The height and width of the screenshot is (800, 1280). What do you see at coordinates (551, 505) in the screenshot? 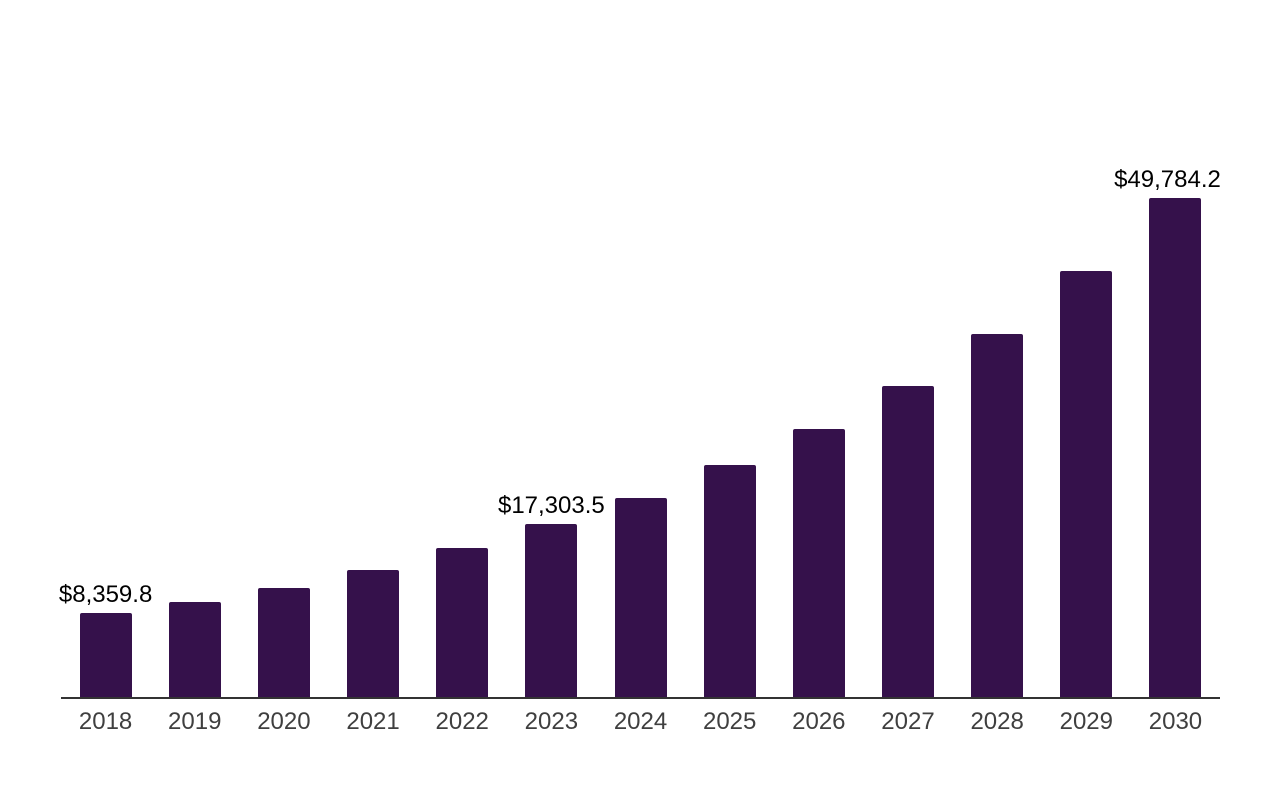
I see `bar-value-label-2023: $17,303.5` at bounding box center [551, 505].